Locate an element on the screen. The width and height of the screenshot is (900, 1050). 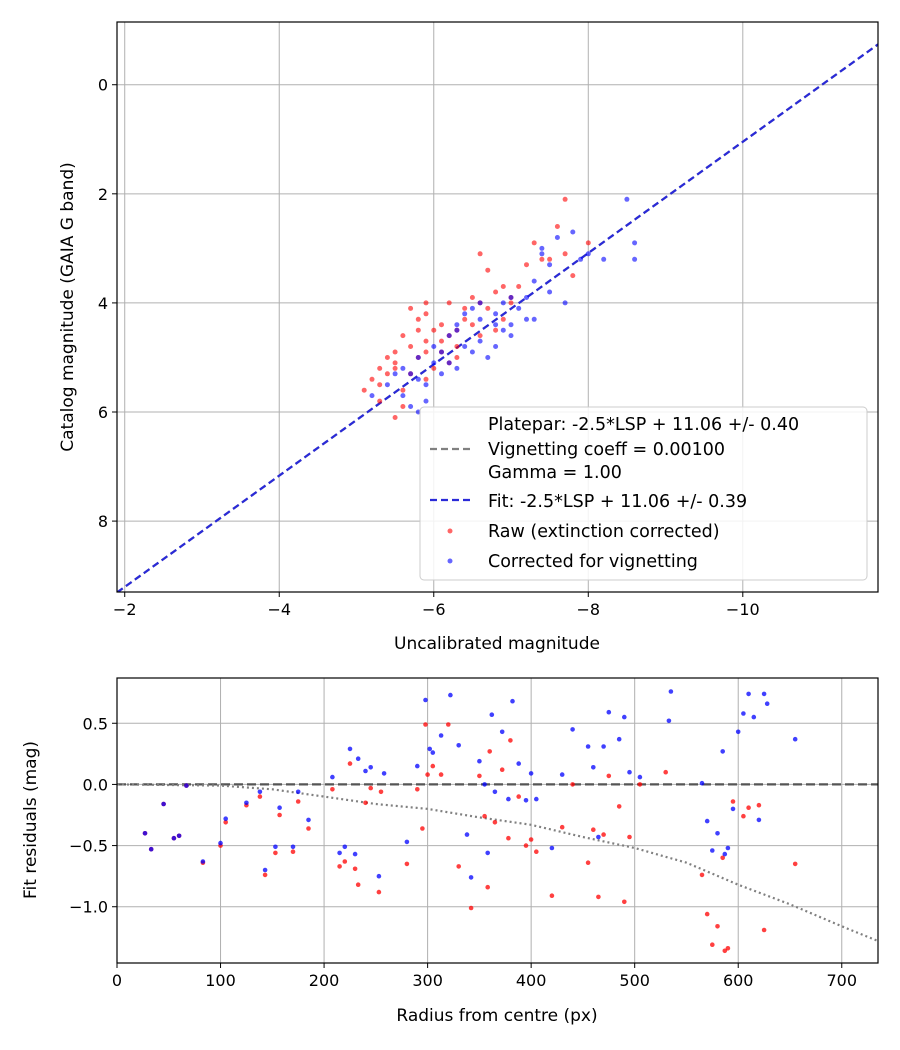
y-tick-label: −0.5 is located at coordinates (88, 846).